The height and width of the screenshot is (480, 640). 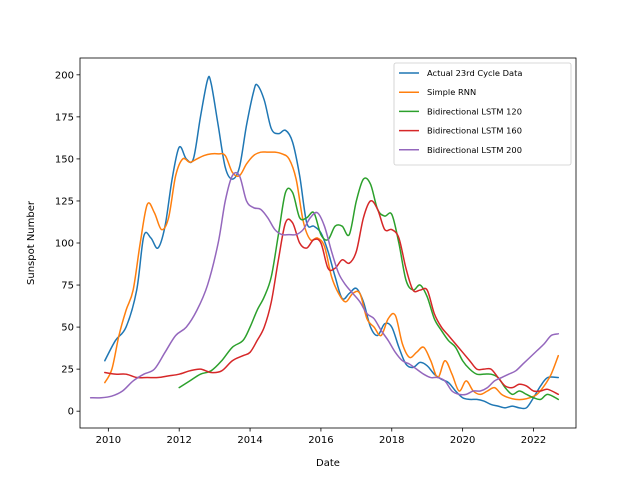 I want to click on y-tick-label-4: 100, so click(x=64, y=244).